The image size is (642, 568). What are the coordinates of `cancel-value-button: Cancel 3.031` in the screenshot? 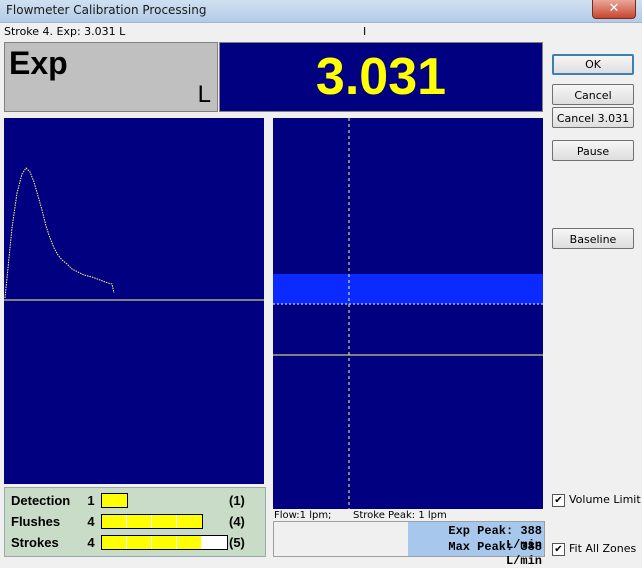 It's located at (593, 117).